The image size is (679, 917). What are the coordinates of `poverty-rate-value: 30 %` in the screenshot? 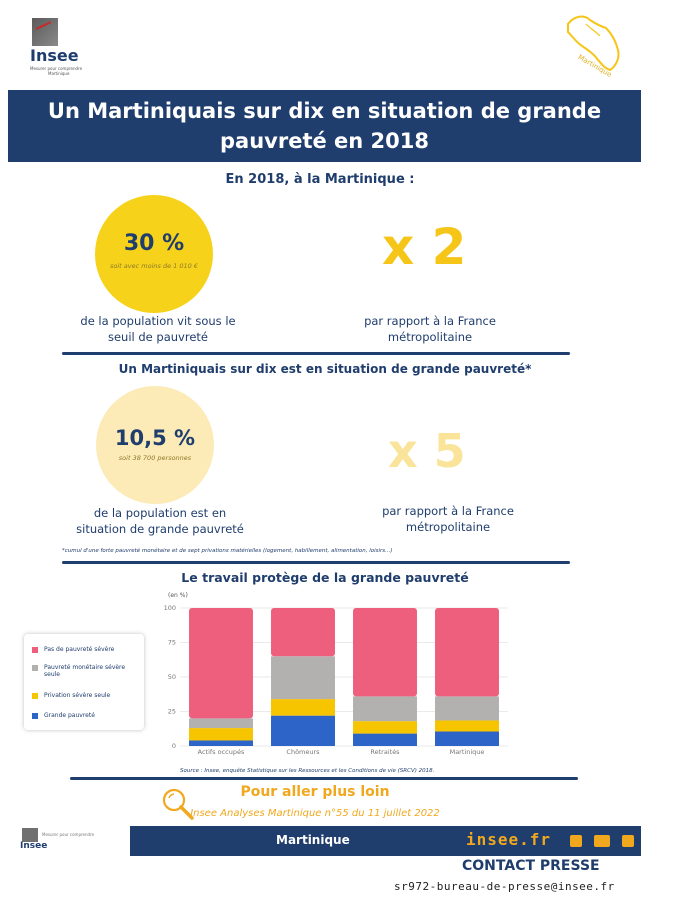 It's located at (154, 243).